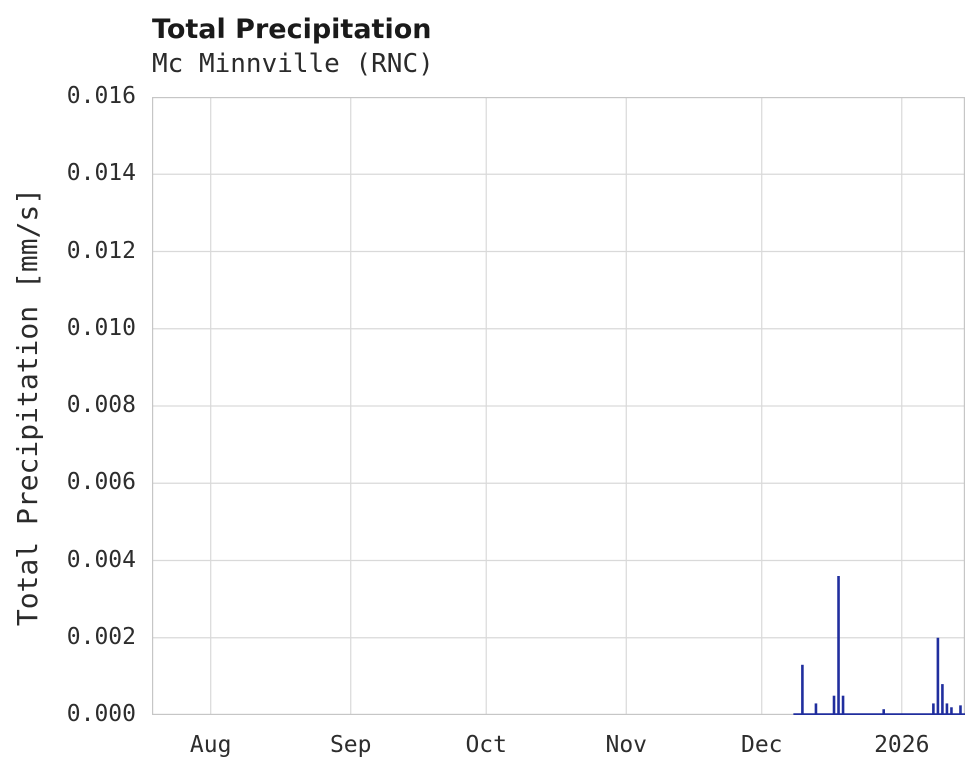 The height and width of the screenshot is (780, 980). Describe the element at coordinates (902, 745) in the screenshot. I see `x-tick-label: 2026` at that location.